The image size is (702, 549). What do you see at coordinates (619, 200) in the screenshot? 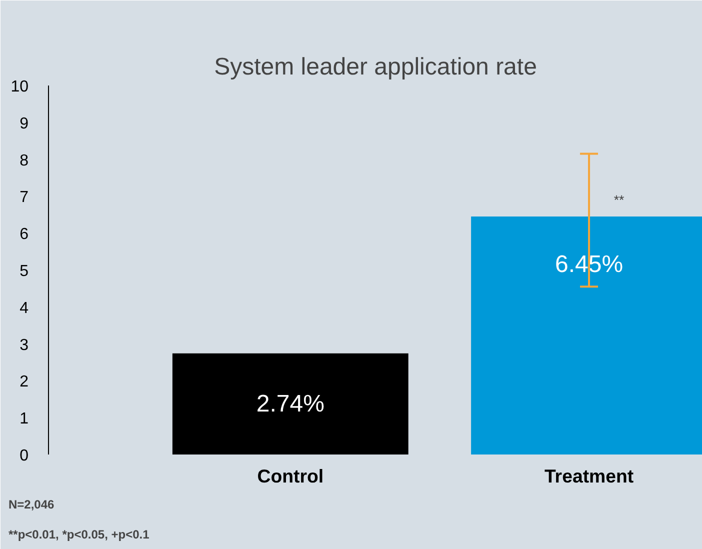
I see `annotation: **` at bounding box center [619, 200].